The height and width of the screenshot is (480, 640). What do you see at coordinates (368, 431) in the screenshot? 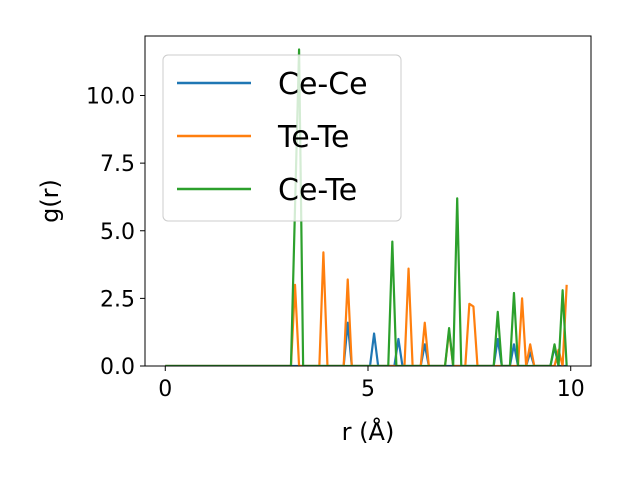
I see `x-axis-label: r (Å)` at bounding box center [368, 431].